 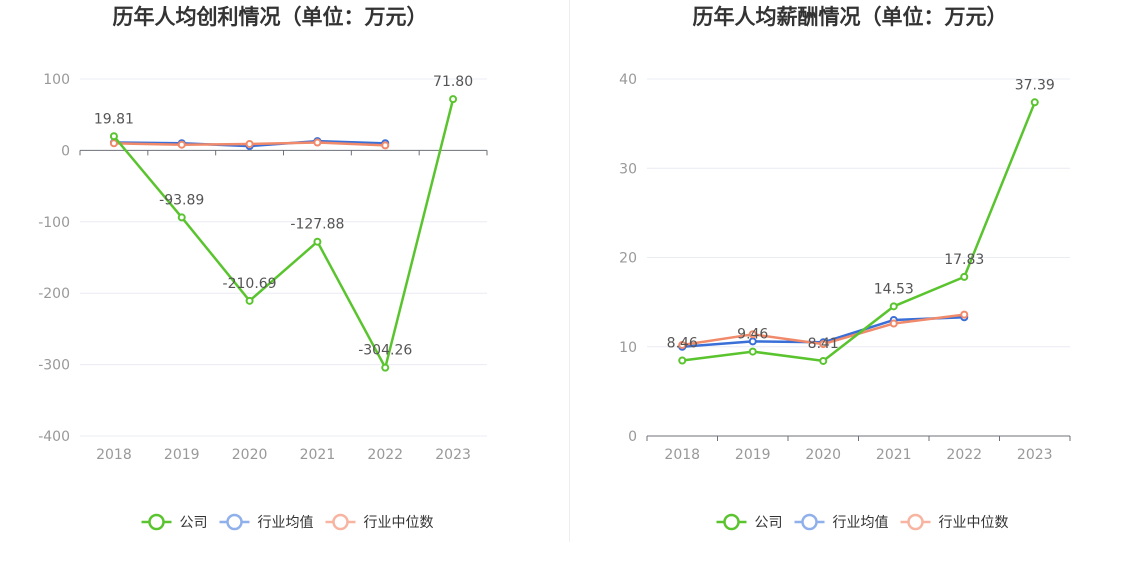 I want to click on data-label: -93.89, so click(x=181, y=200).